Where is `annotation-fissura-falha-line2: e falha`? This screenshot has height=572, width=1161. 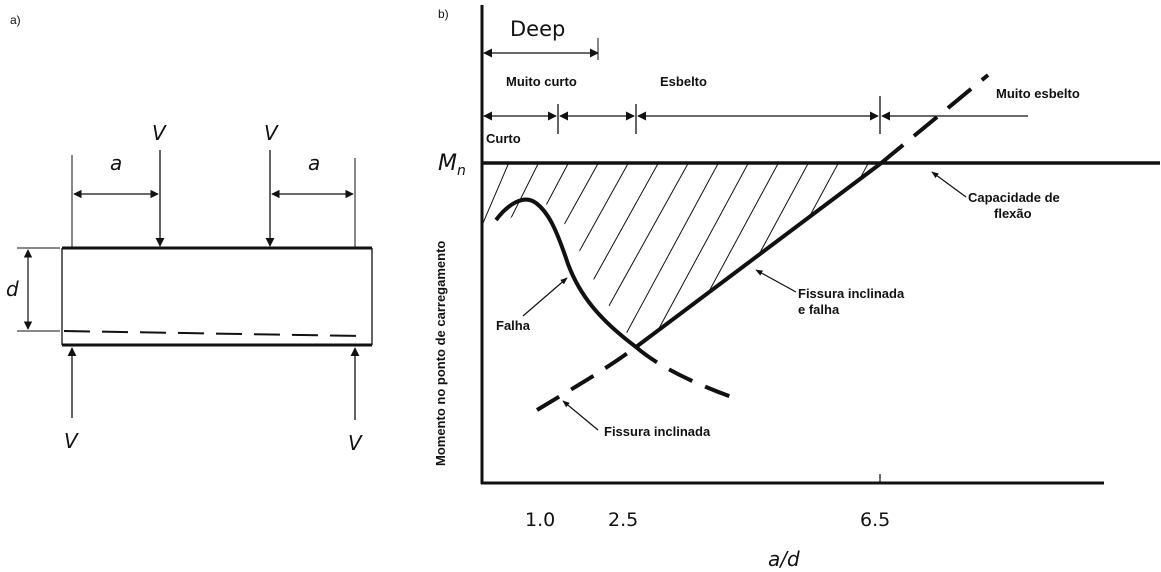
annotation-fissura-falha-line2: e falha is located at coordinates (819, 309).